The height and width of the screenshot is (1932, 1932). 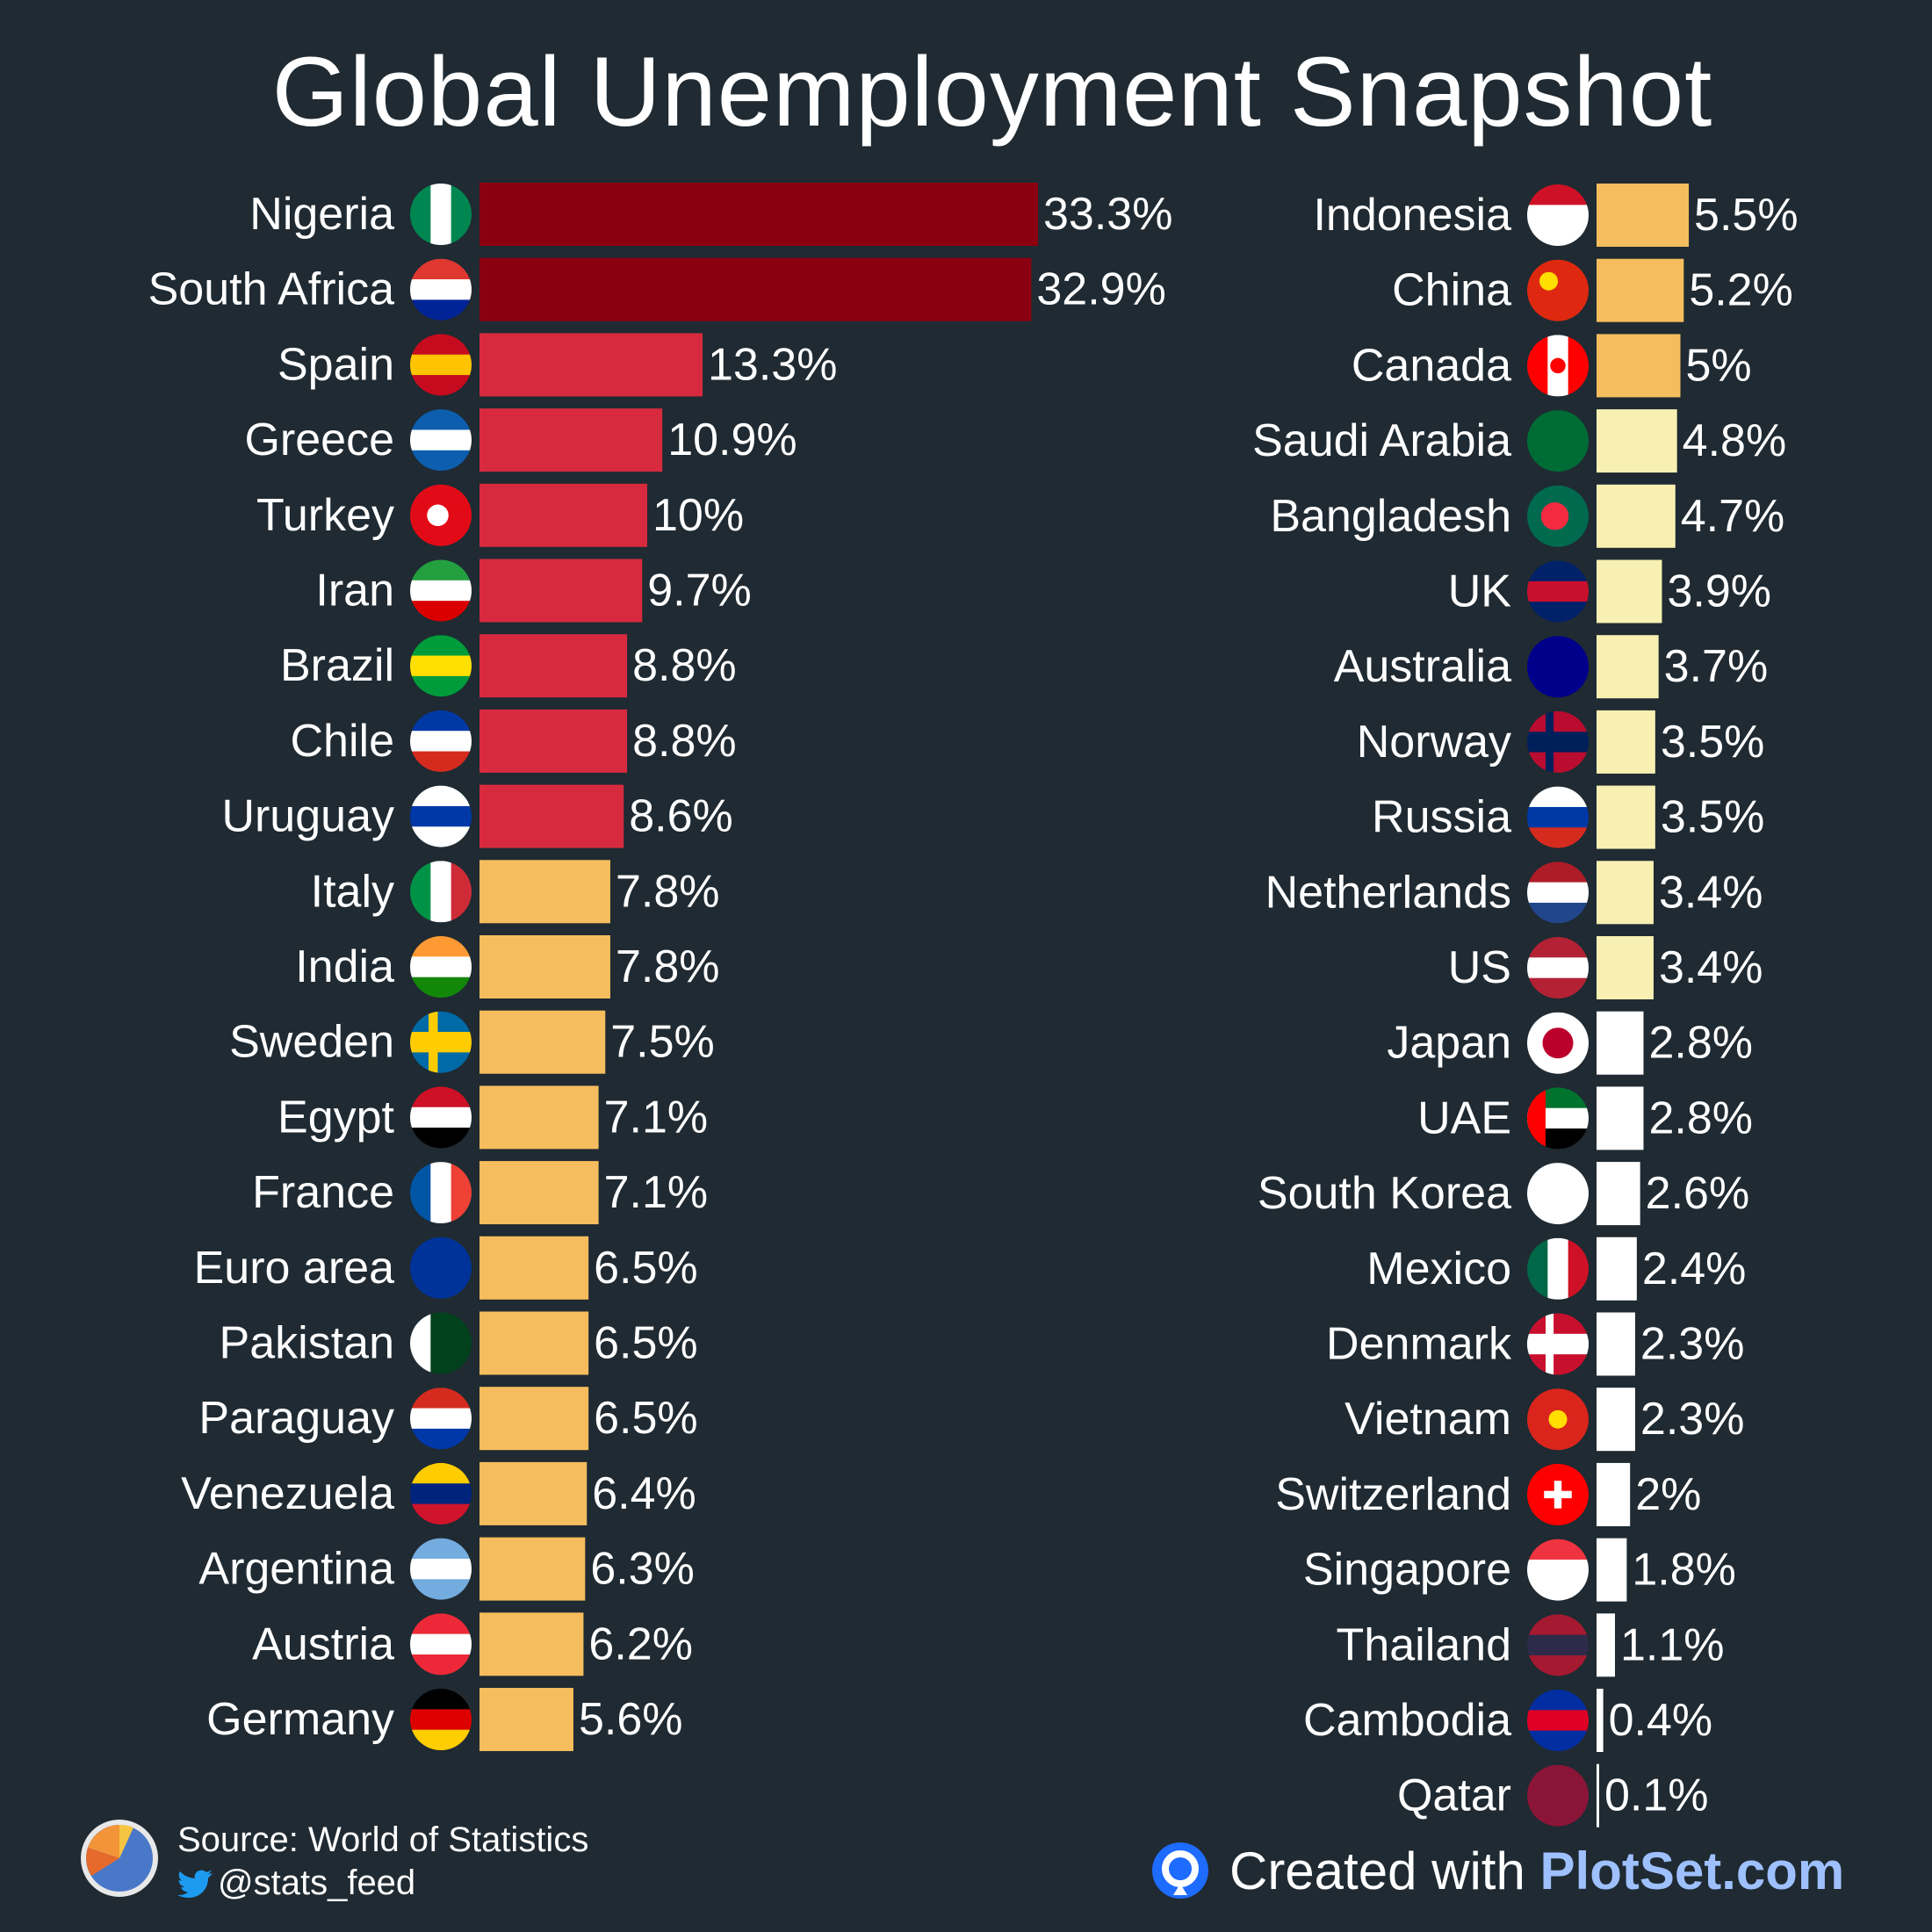 I want to click on value-label-qatar: 0.1%, so click(x=1656, y=1795).